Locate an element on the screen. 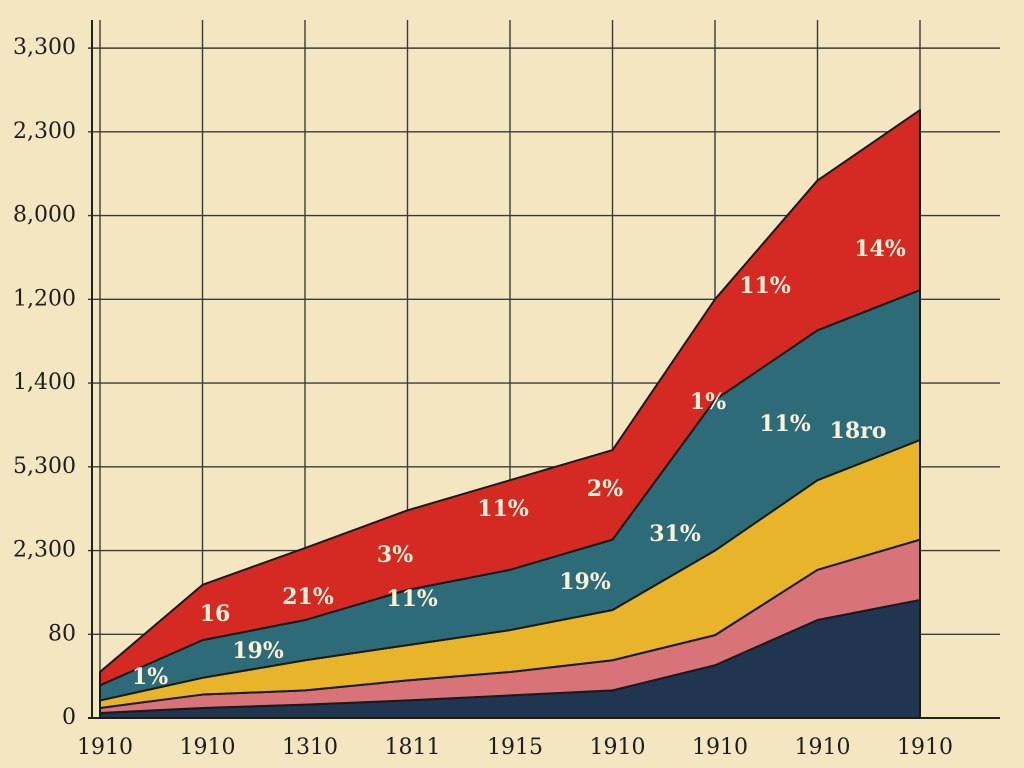 Image resolution: width=1024 pixels, height=768 pixels. annotation: 16 is located at coordinates (215, 614).